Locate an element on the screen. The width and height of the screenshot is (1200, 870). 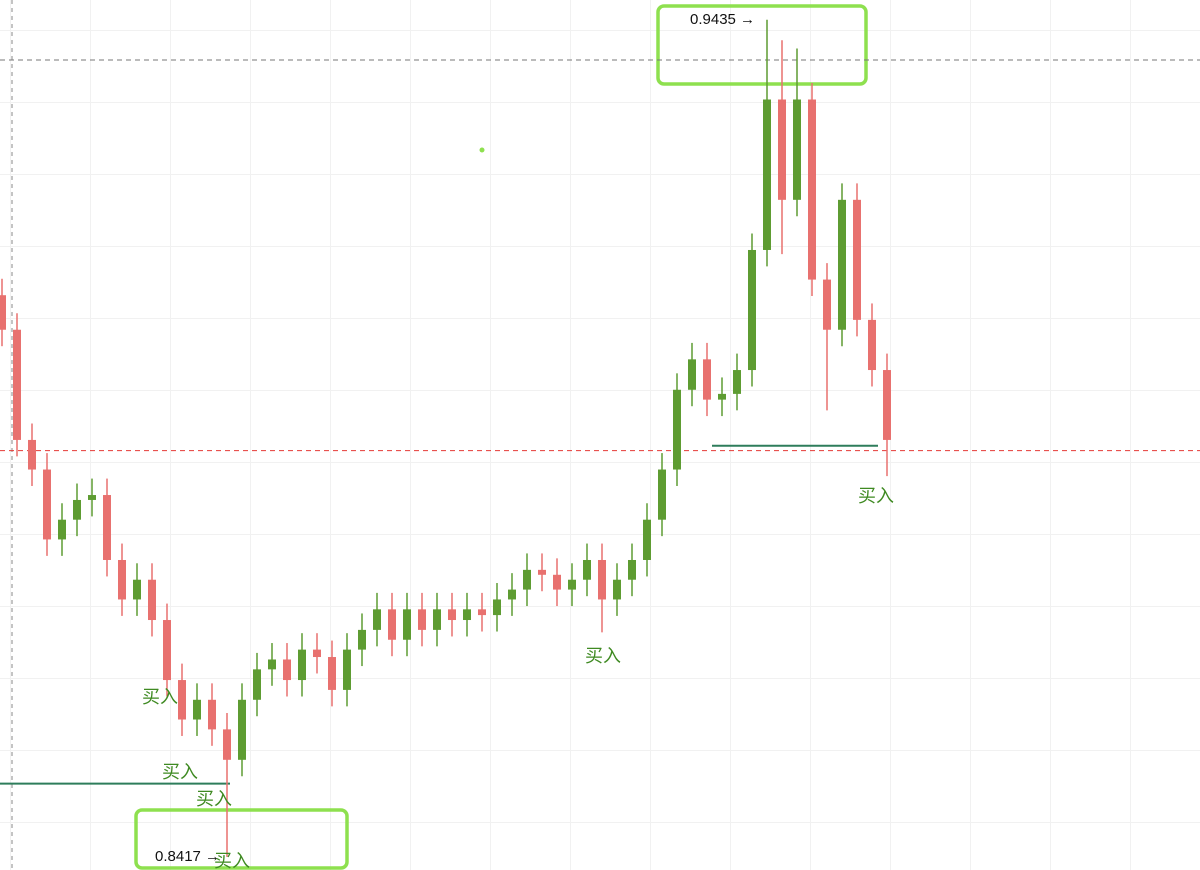
price-annotation: 0.8417 → is located at coordinates (187, 856).